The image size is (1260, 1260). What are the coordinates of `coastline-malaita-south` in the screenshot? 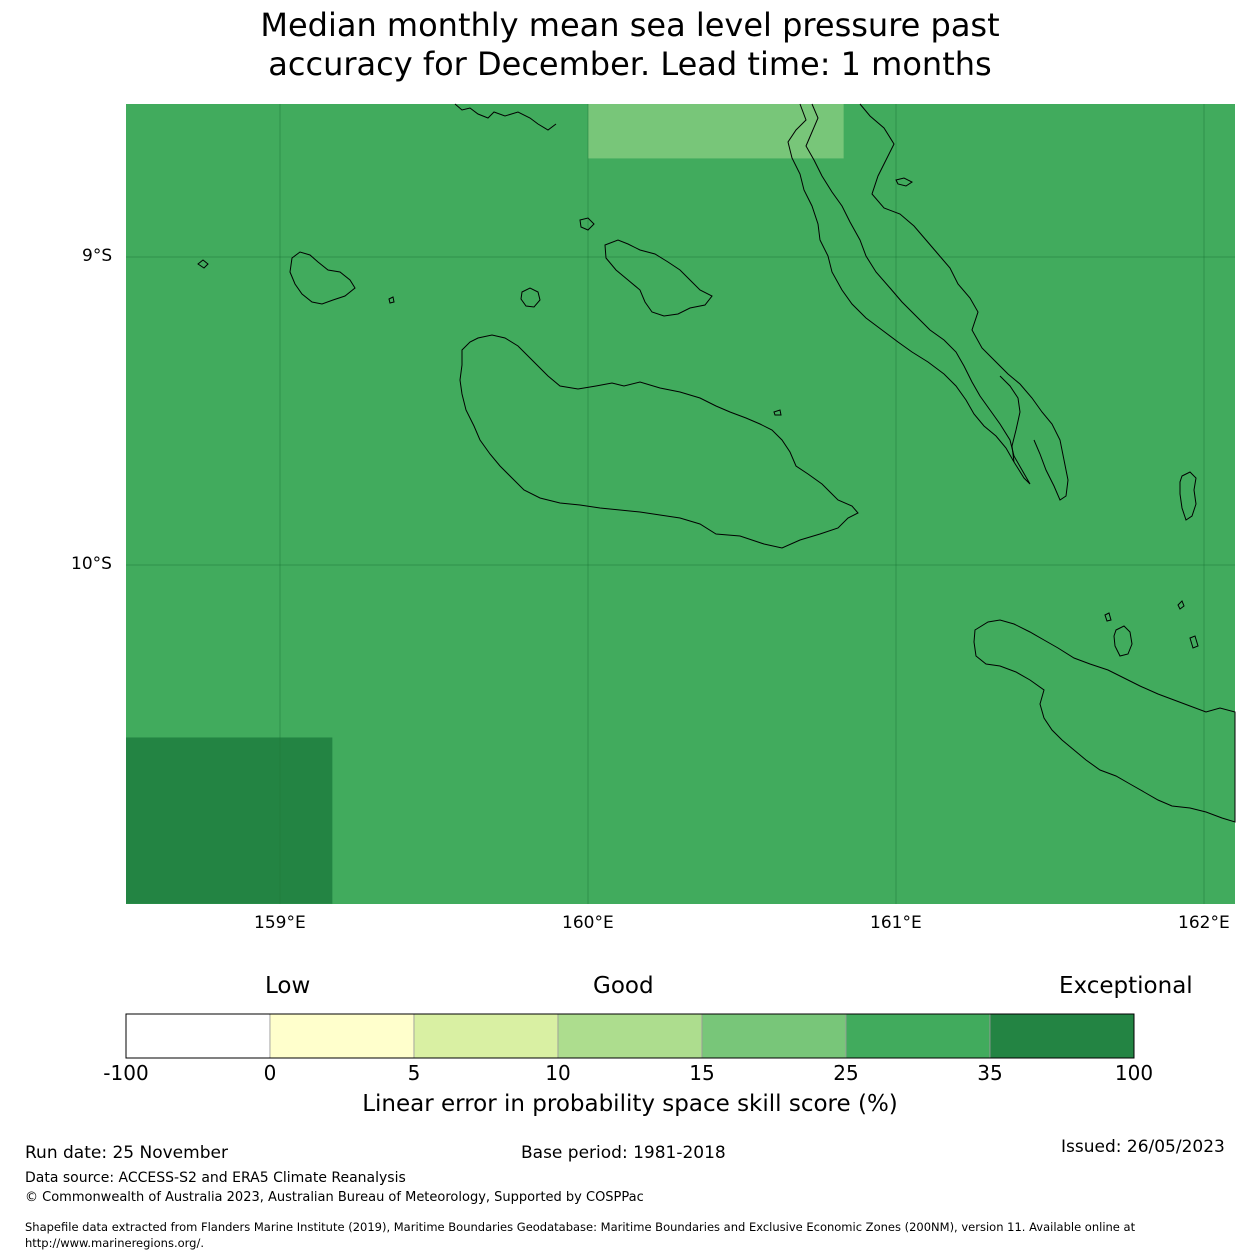 It's located at (1104, 721).